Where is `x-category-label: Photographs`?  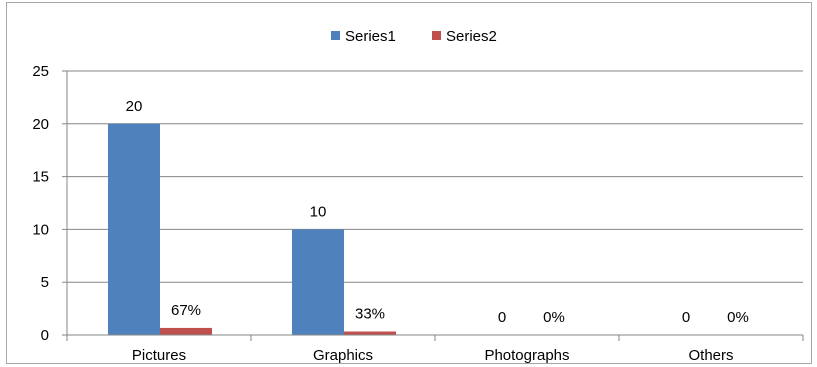 x-category-label: Photographs is located at coordinates (526, 355).